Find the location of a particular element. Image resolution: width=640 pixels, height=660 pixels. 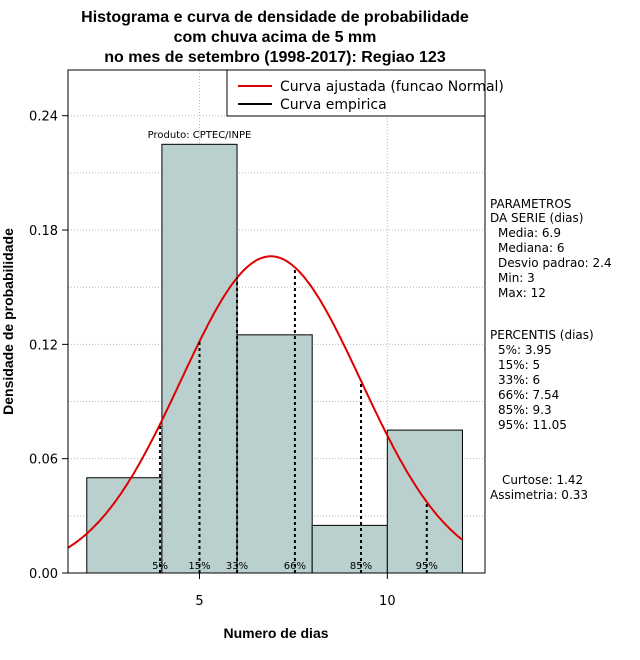

percentile-label: 15% is located at coordinates (199, 566).